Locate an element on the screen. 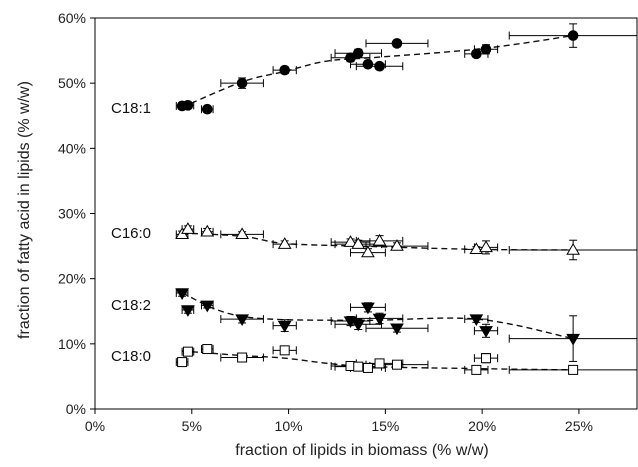  x-tick-label: 5% is located at coordinates (192, 426).